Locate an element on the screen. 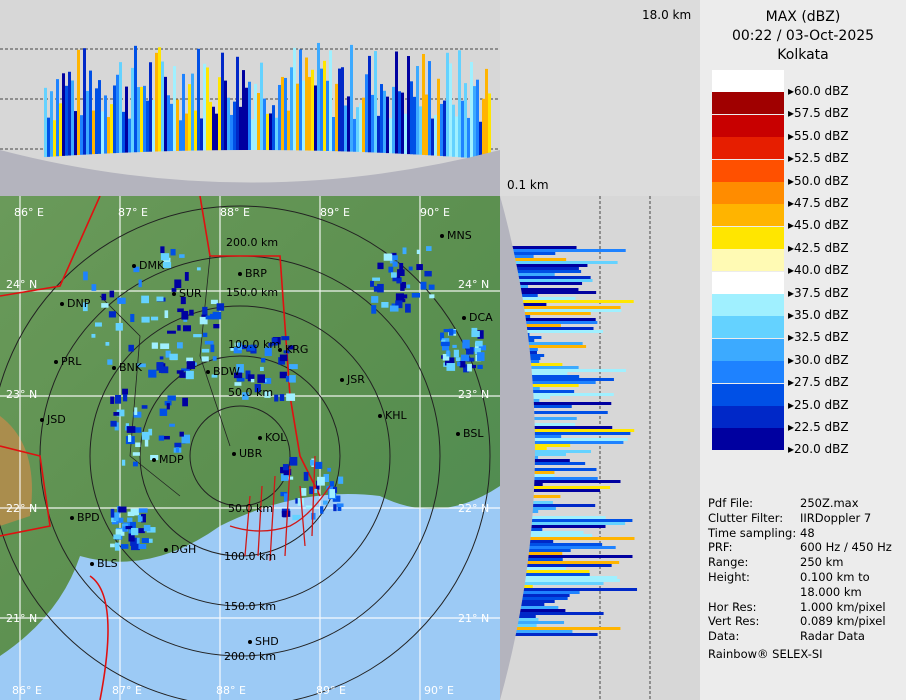  range-ring-label: 150.0 km is located at coordinates (250, 606).